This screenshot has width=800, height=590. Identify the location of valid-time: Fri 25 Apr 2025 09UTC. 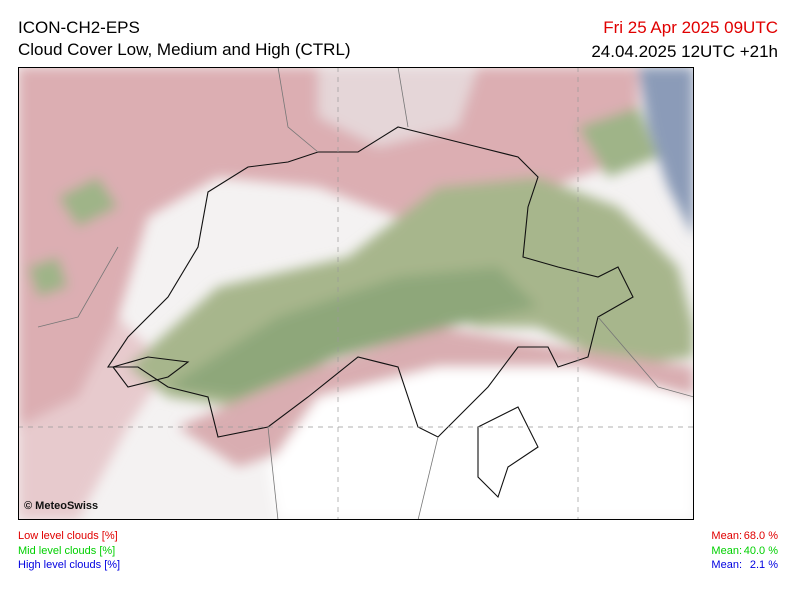
(690, 27).